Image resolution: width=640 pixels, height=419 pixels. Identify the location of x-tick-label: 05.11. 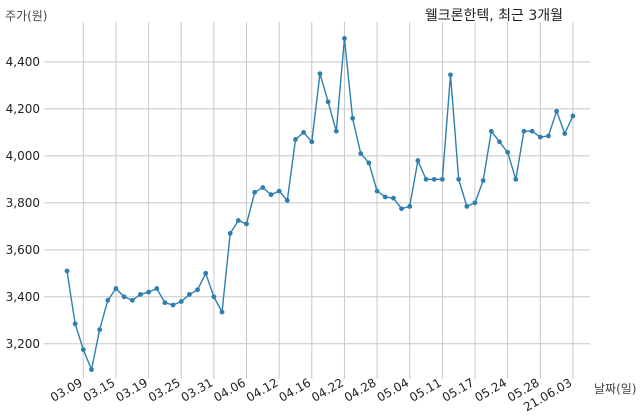
(425, 389).